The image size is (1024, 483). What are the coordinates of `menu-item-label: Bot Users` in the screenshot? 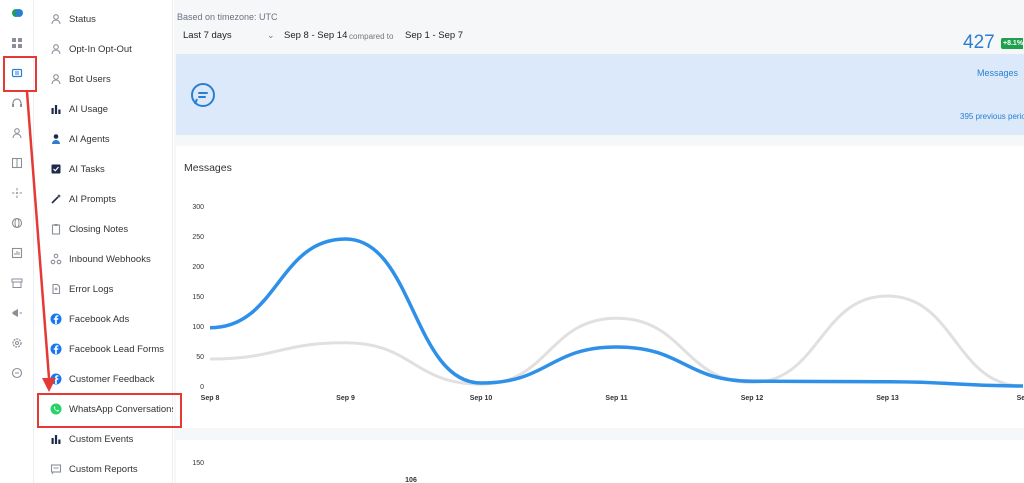 It's located at (90, 79).